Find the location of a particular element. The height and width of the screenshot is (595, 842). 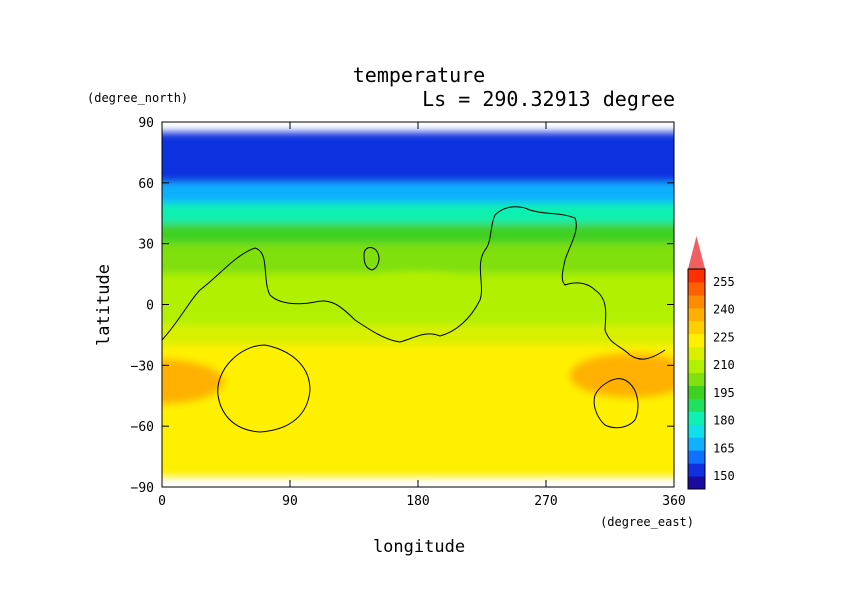

y-unit-label: (degree_north) is located at coordinates (137, 98).